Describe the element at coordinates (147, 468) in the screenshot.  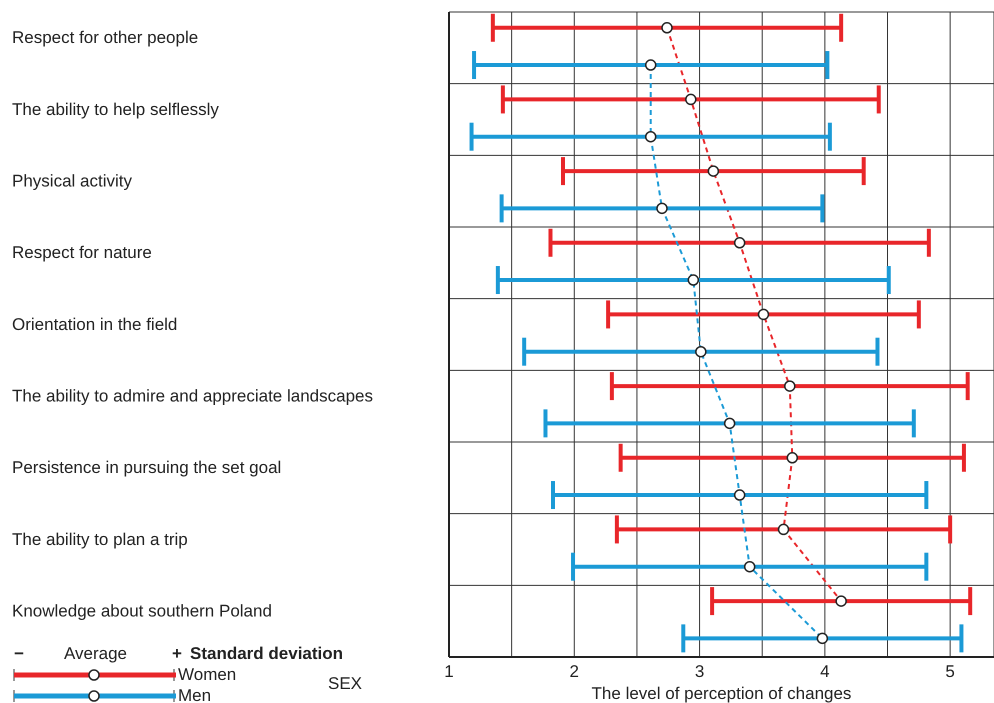
I see `y-tick-label: Persistence in pursuing the set goal` at that location.